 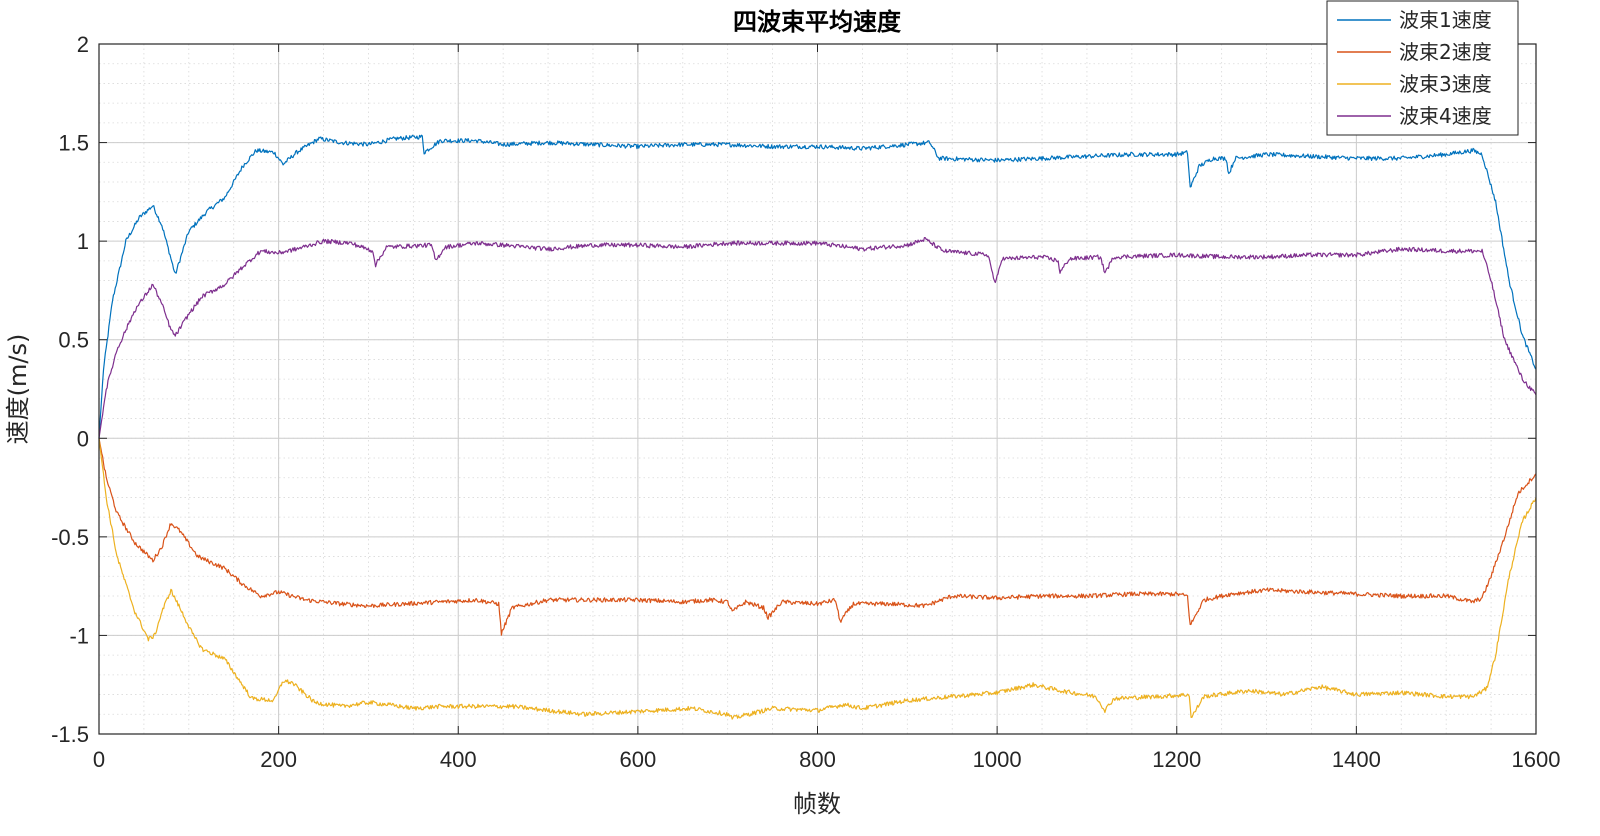 I want to click on x-tick-label: 400, so click(x=458, y=759).